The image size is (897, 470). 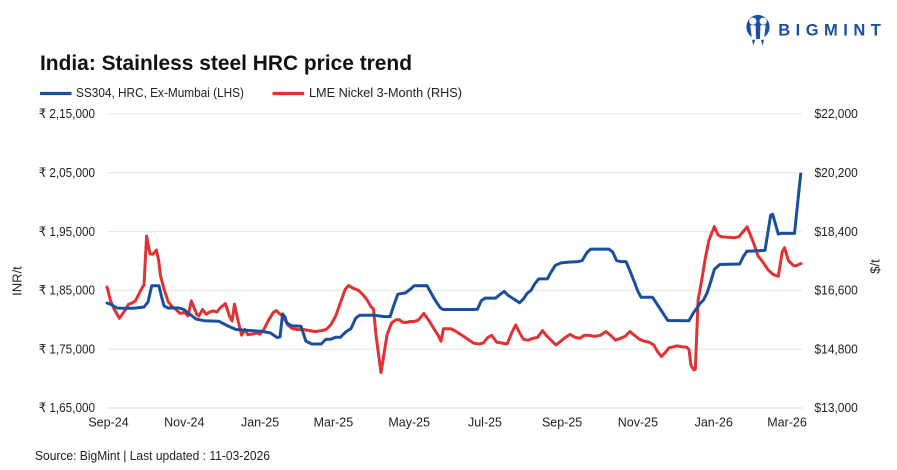 I want to click on svg-text: ₹ 1,65,000, so click(x=67, y=407).